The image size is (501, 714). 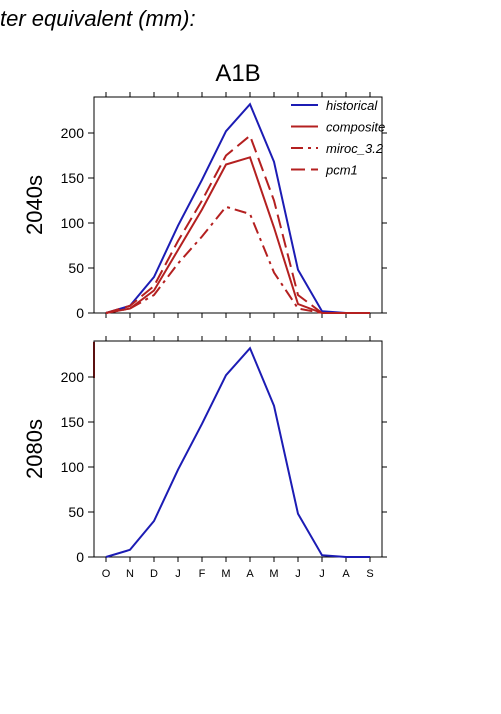 What do you see at coordinates (34, 205) in the screenshot?
I see `y-axis-label: 2040s` at bounding box center [34, 205].